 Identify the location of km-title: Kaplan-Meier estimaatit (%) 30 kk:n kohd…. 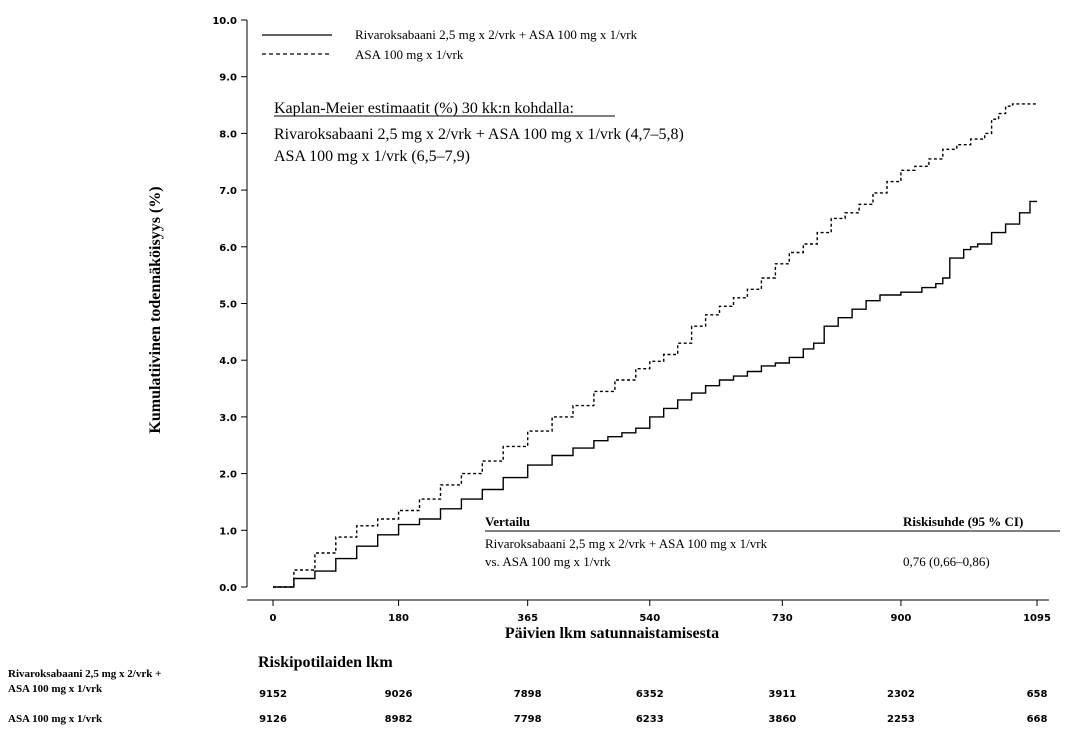
(424, 108).